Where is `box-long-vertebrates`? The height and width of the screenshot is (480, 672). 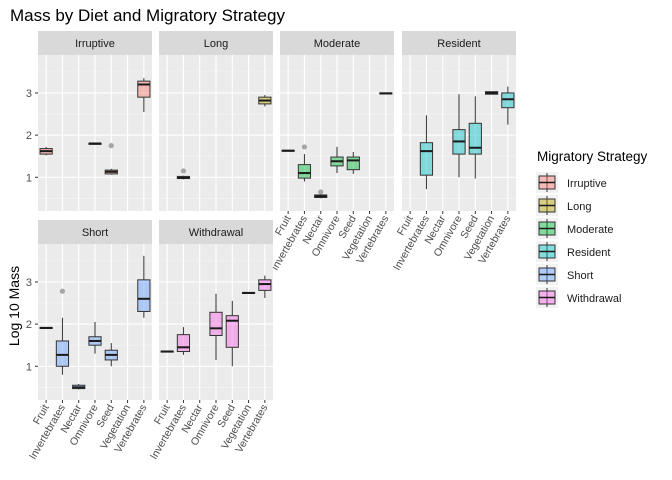
box-long-vertebrates is located at coordinates (265, 101).